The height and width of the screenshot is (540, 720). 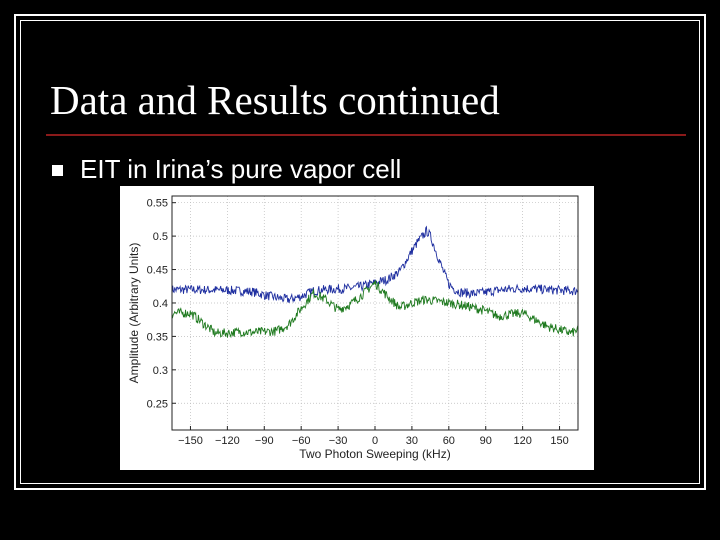 I want to click on x-tick-label: −30, so click(x=338, y=441).